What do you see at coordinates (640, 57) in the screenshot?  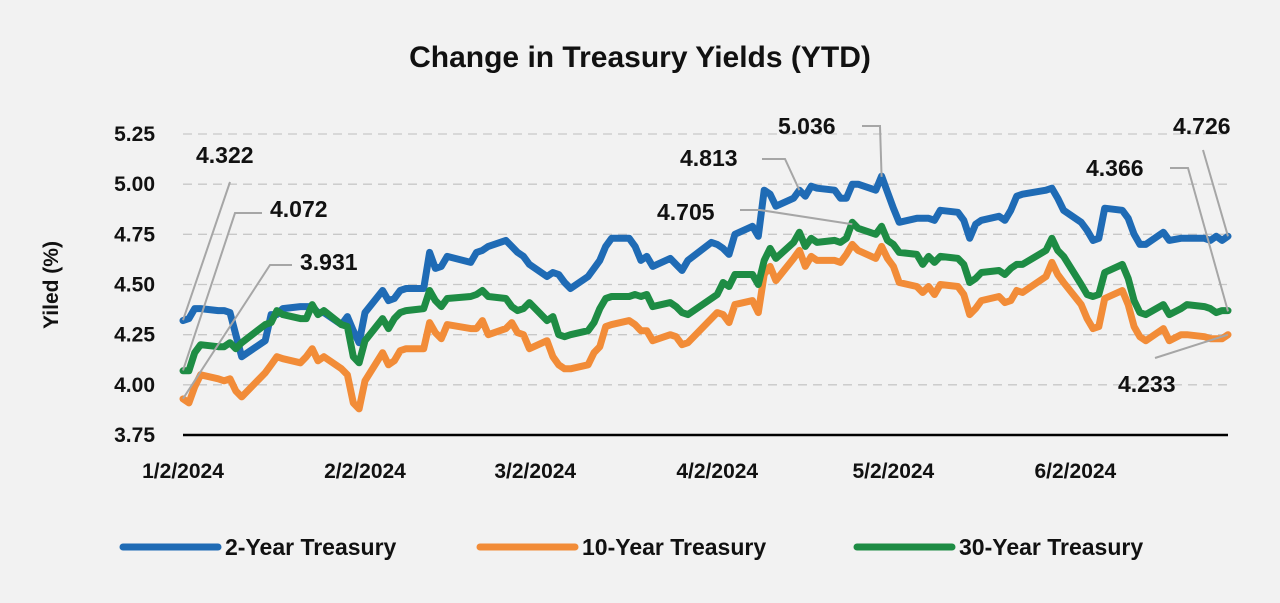 I see `chart-title: Change in Treasury Yields (YTD)` at bounding box center [640, 57].